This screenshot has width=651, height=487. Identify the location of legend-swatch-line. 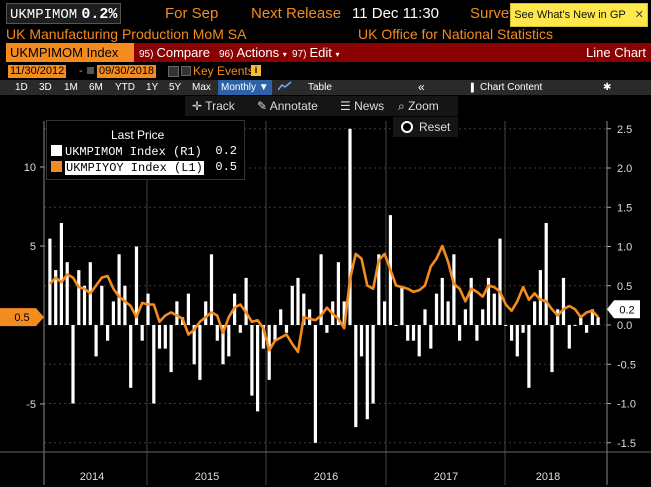
(56, 166).